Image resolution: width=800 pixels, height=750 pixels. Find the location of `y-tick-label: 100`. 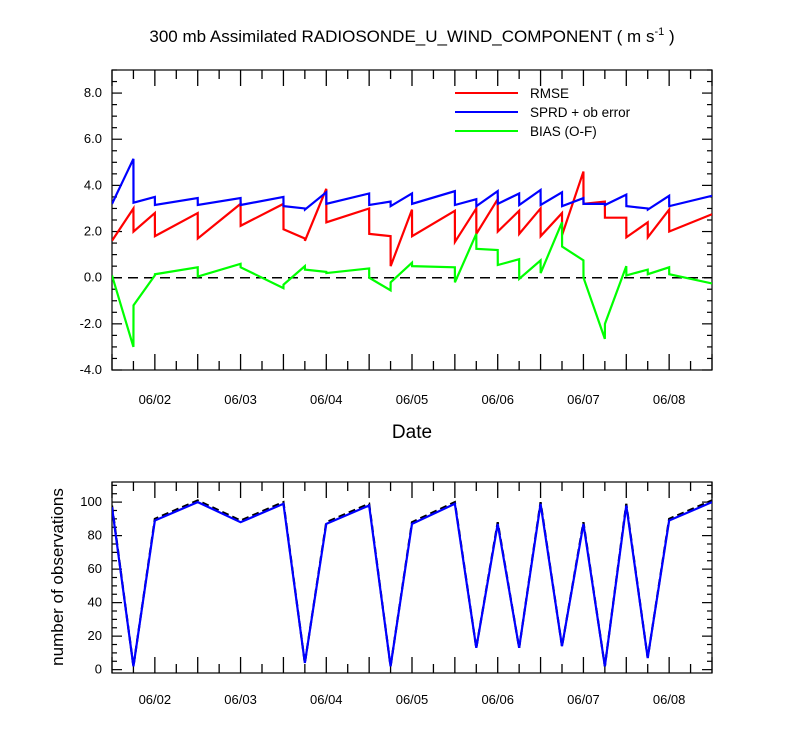

y-tick-label: 100 is located at coordinates (91, 501).